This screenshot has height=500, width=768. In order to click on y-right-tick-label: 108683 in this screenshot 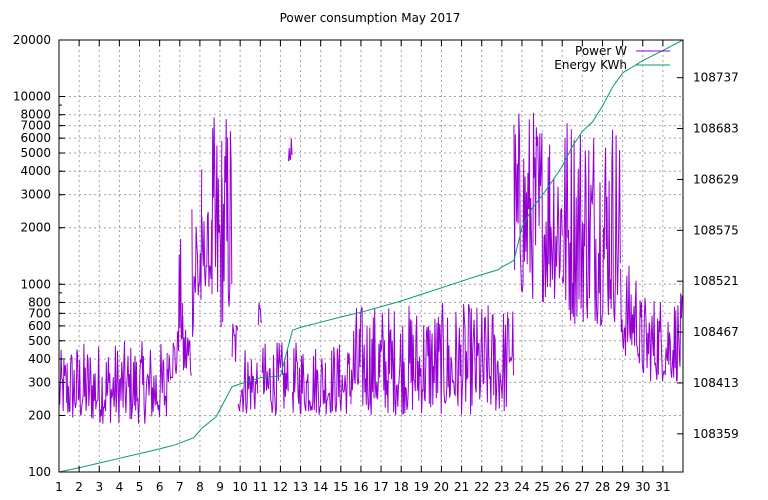, I will do `click(716, 129)`.